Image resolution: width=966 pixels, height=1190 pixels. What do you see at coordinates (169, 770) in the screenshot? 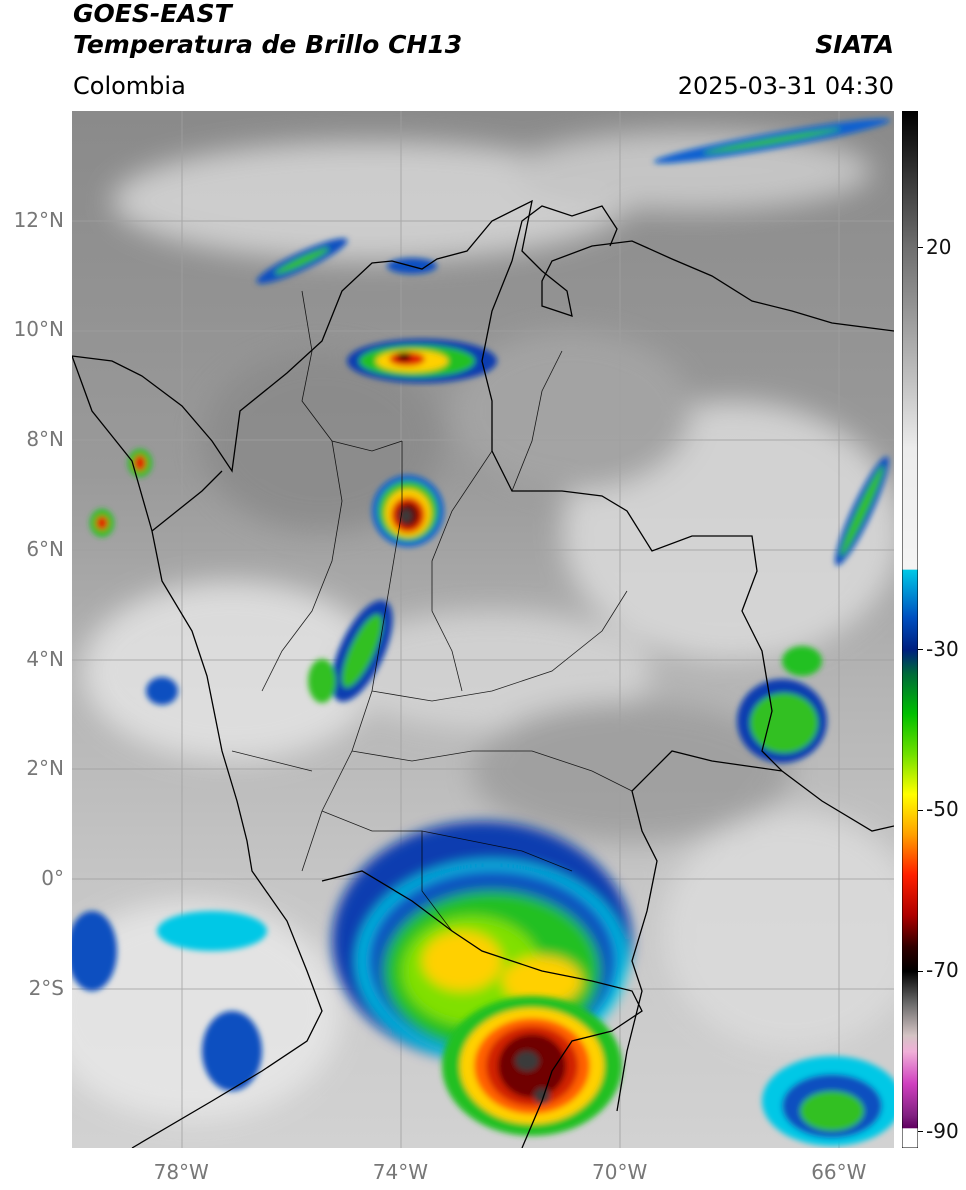
I see `storm-cell-pacific` at bounding box center [169, 770].